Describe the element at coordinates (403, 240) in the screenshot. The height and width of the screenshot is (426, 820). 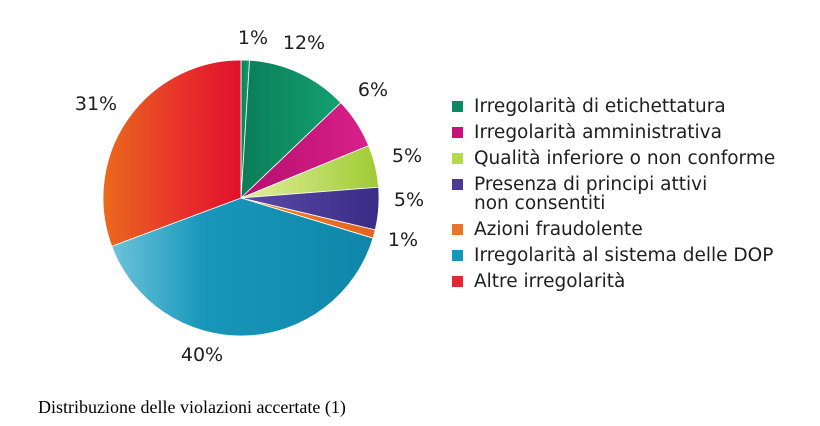
I see `slice-value-label-6: 1%` at that location.